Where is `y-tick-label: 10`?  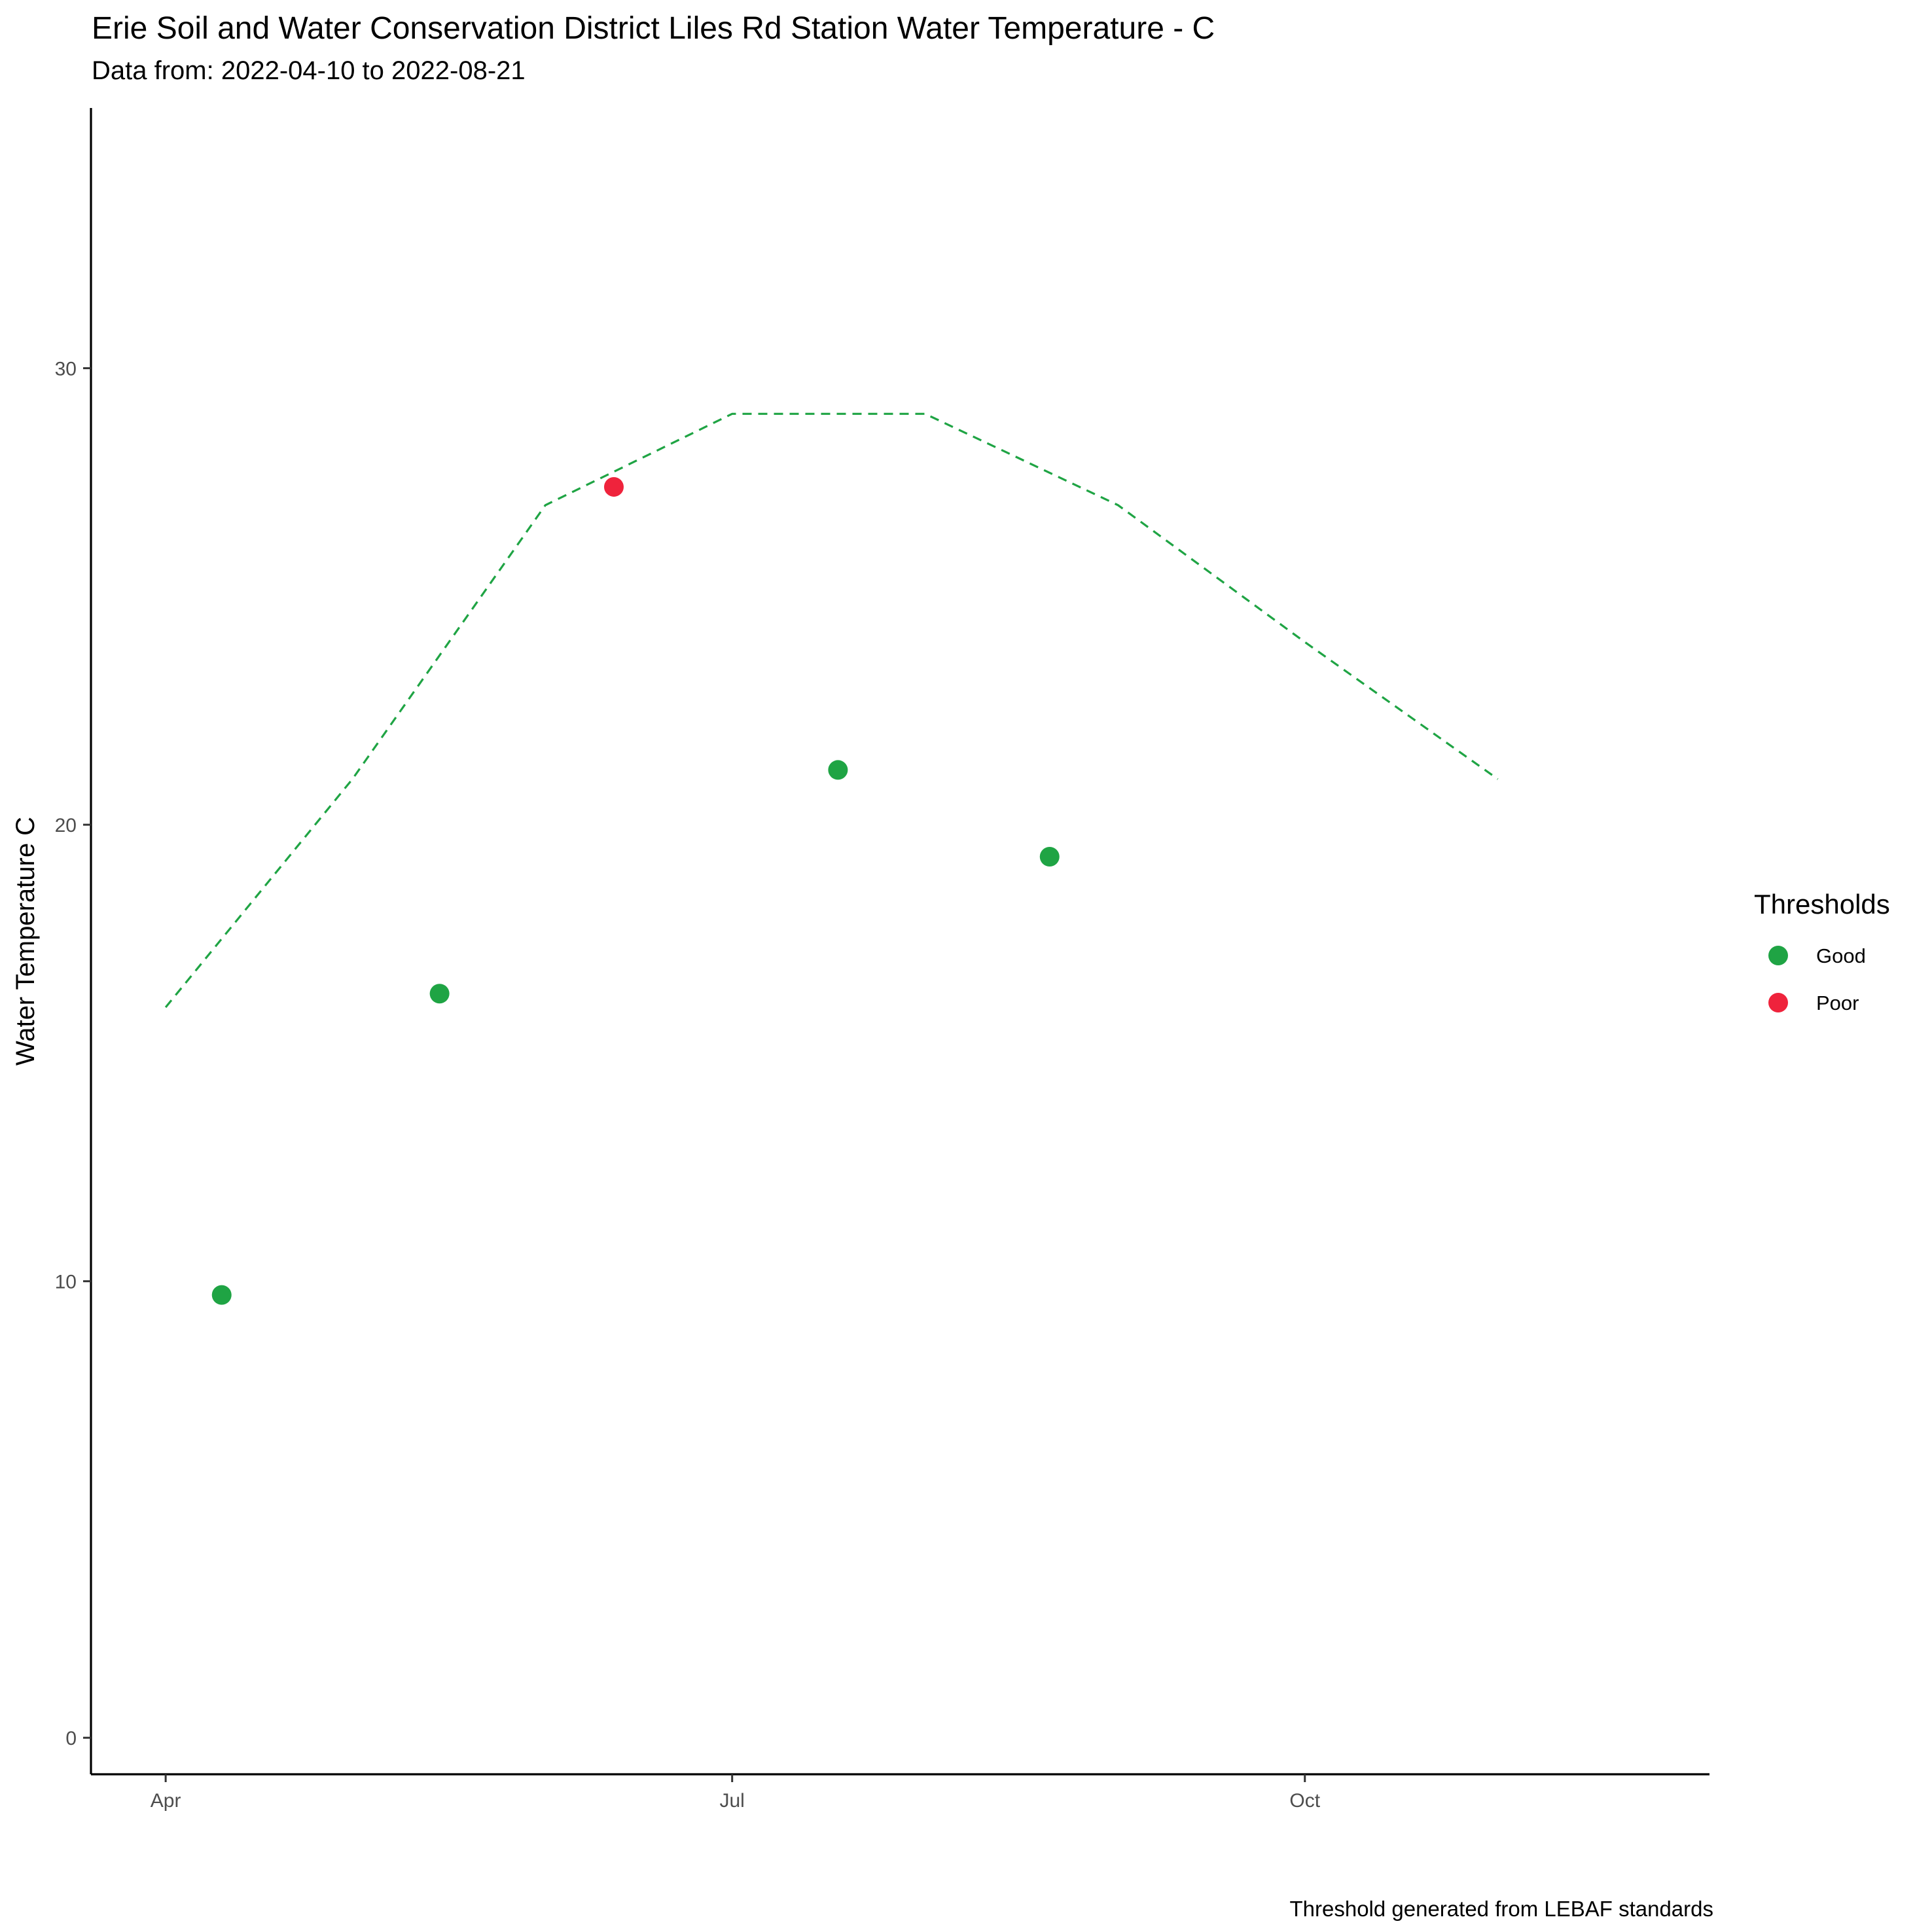 y-tick-label: 10 is located at coordinates (66, 1282).